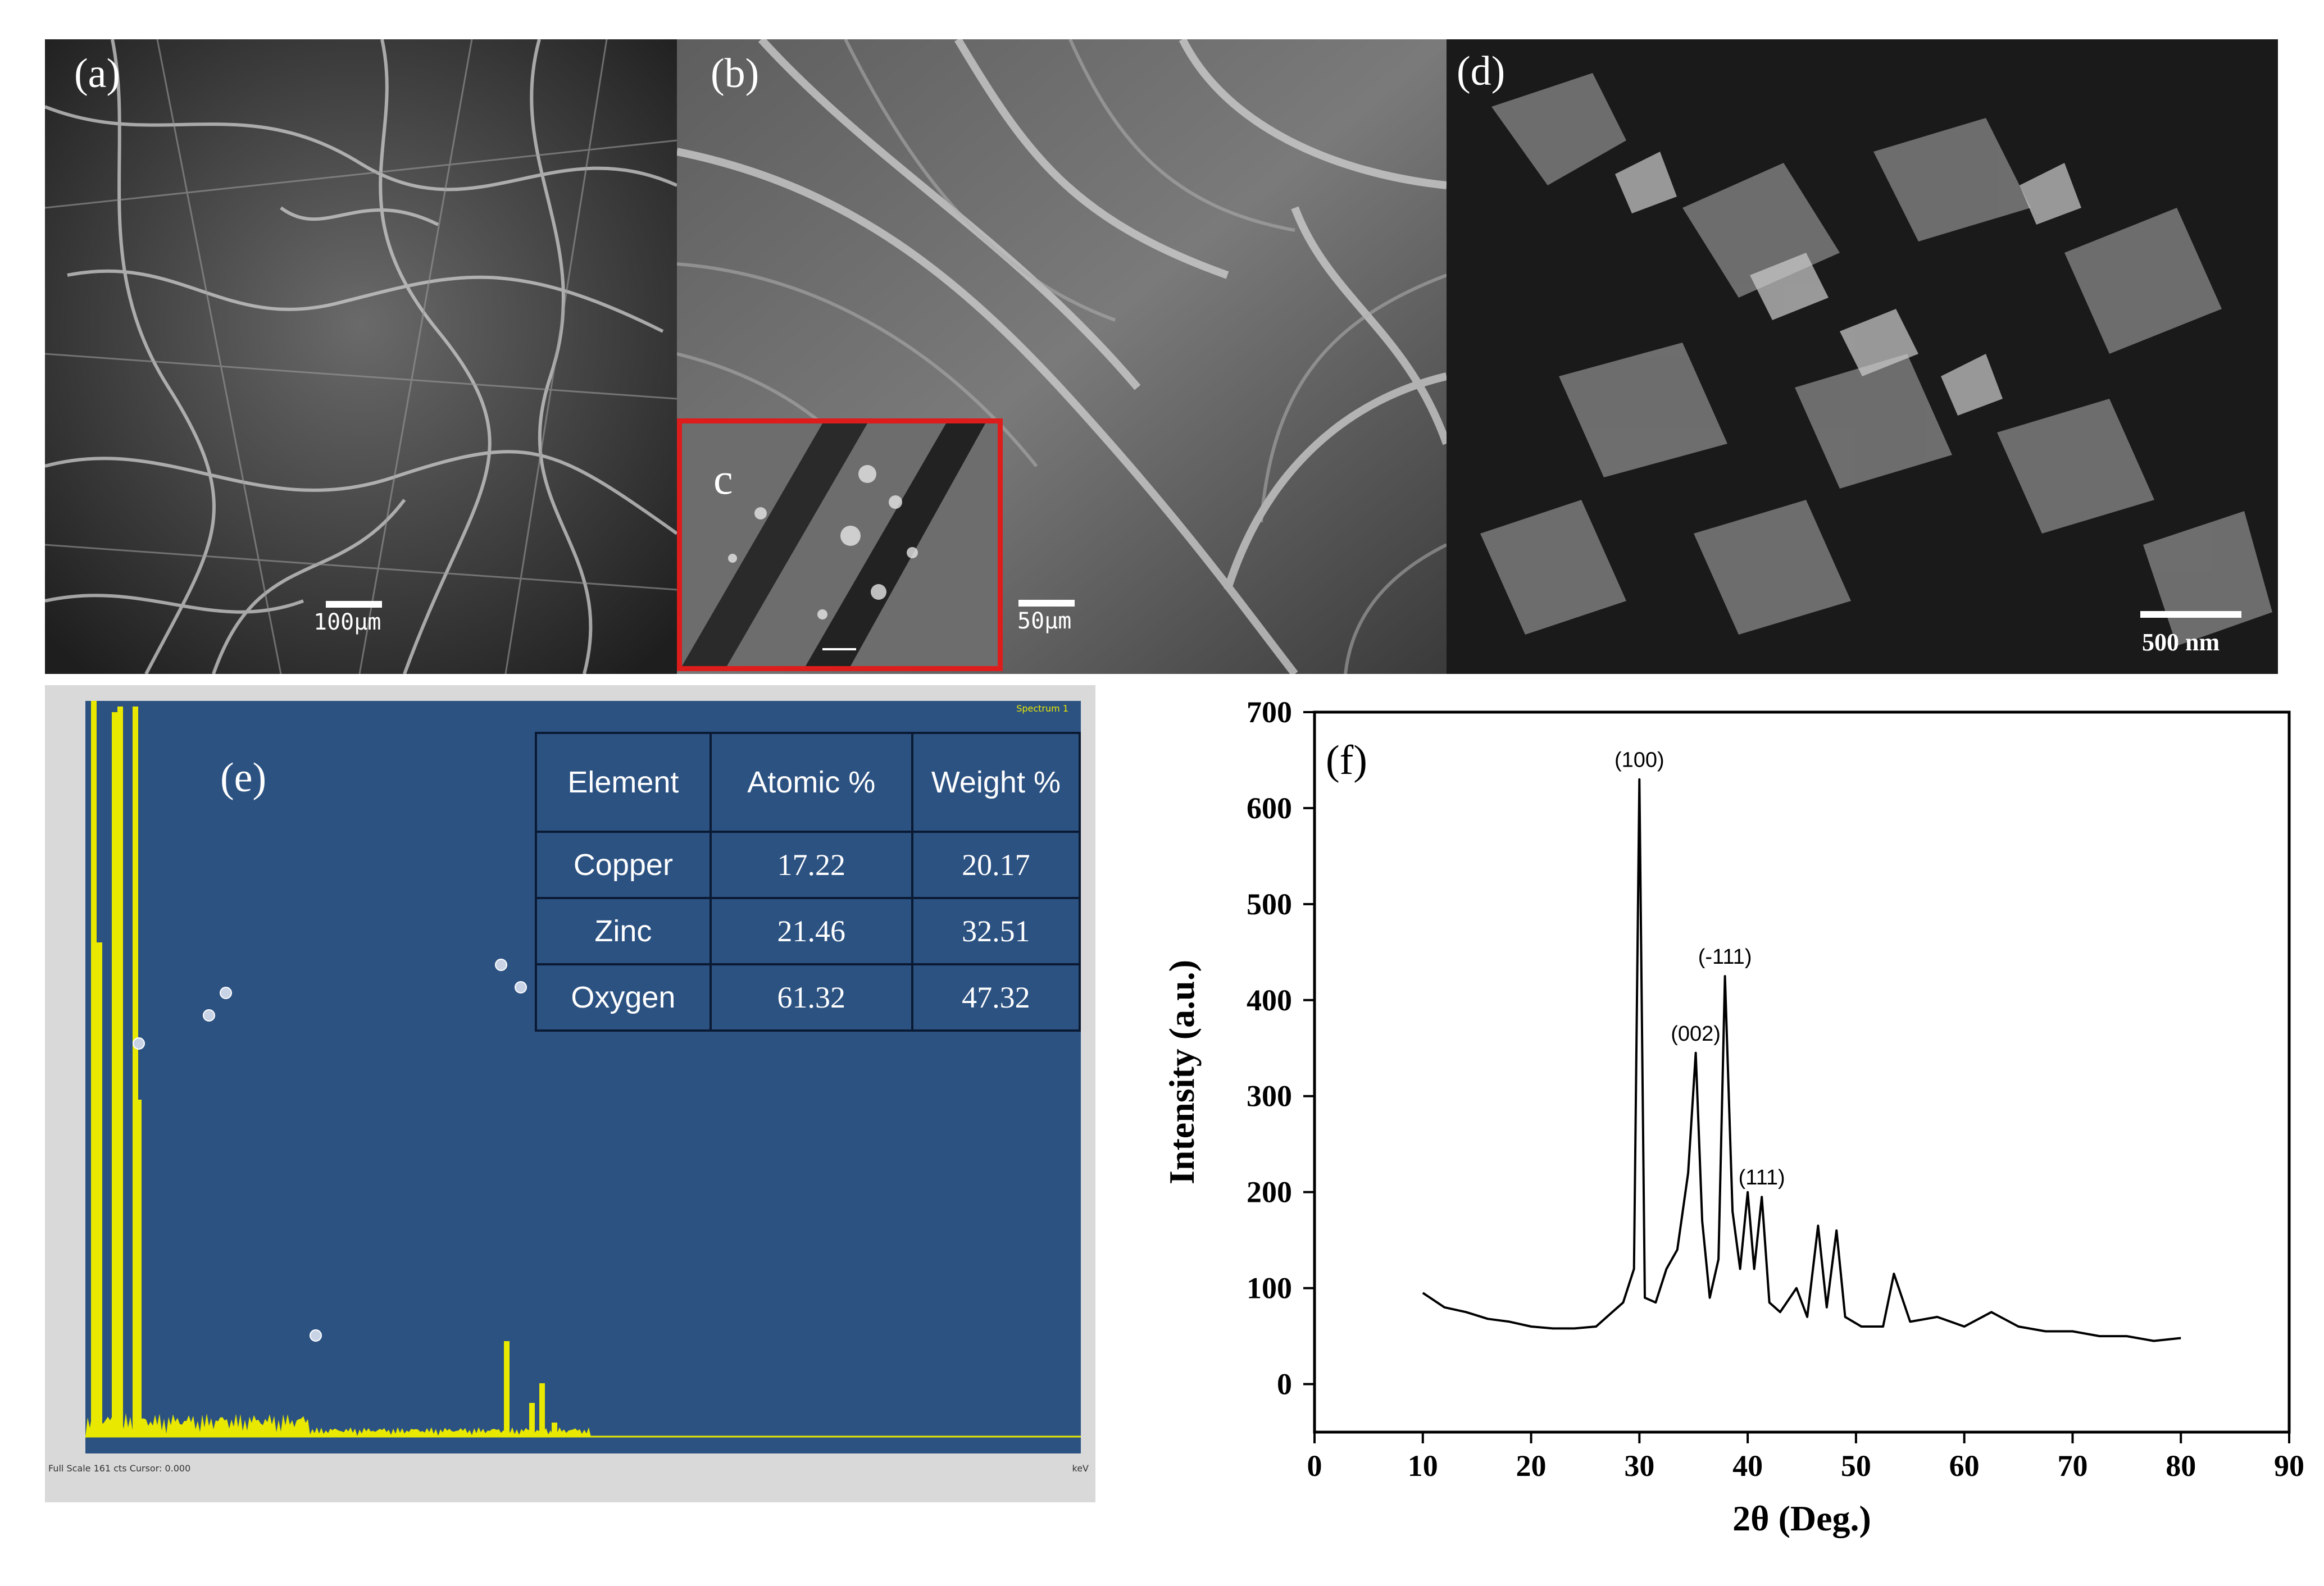 Image resolution: width=2324 pixels, height=1586 pixels. I want to click on peak-annotation: (111), so click(1762, 1178).